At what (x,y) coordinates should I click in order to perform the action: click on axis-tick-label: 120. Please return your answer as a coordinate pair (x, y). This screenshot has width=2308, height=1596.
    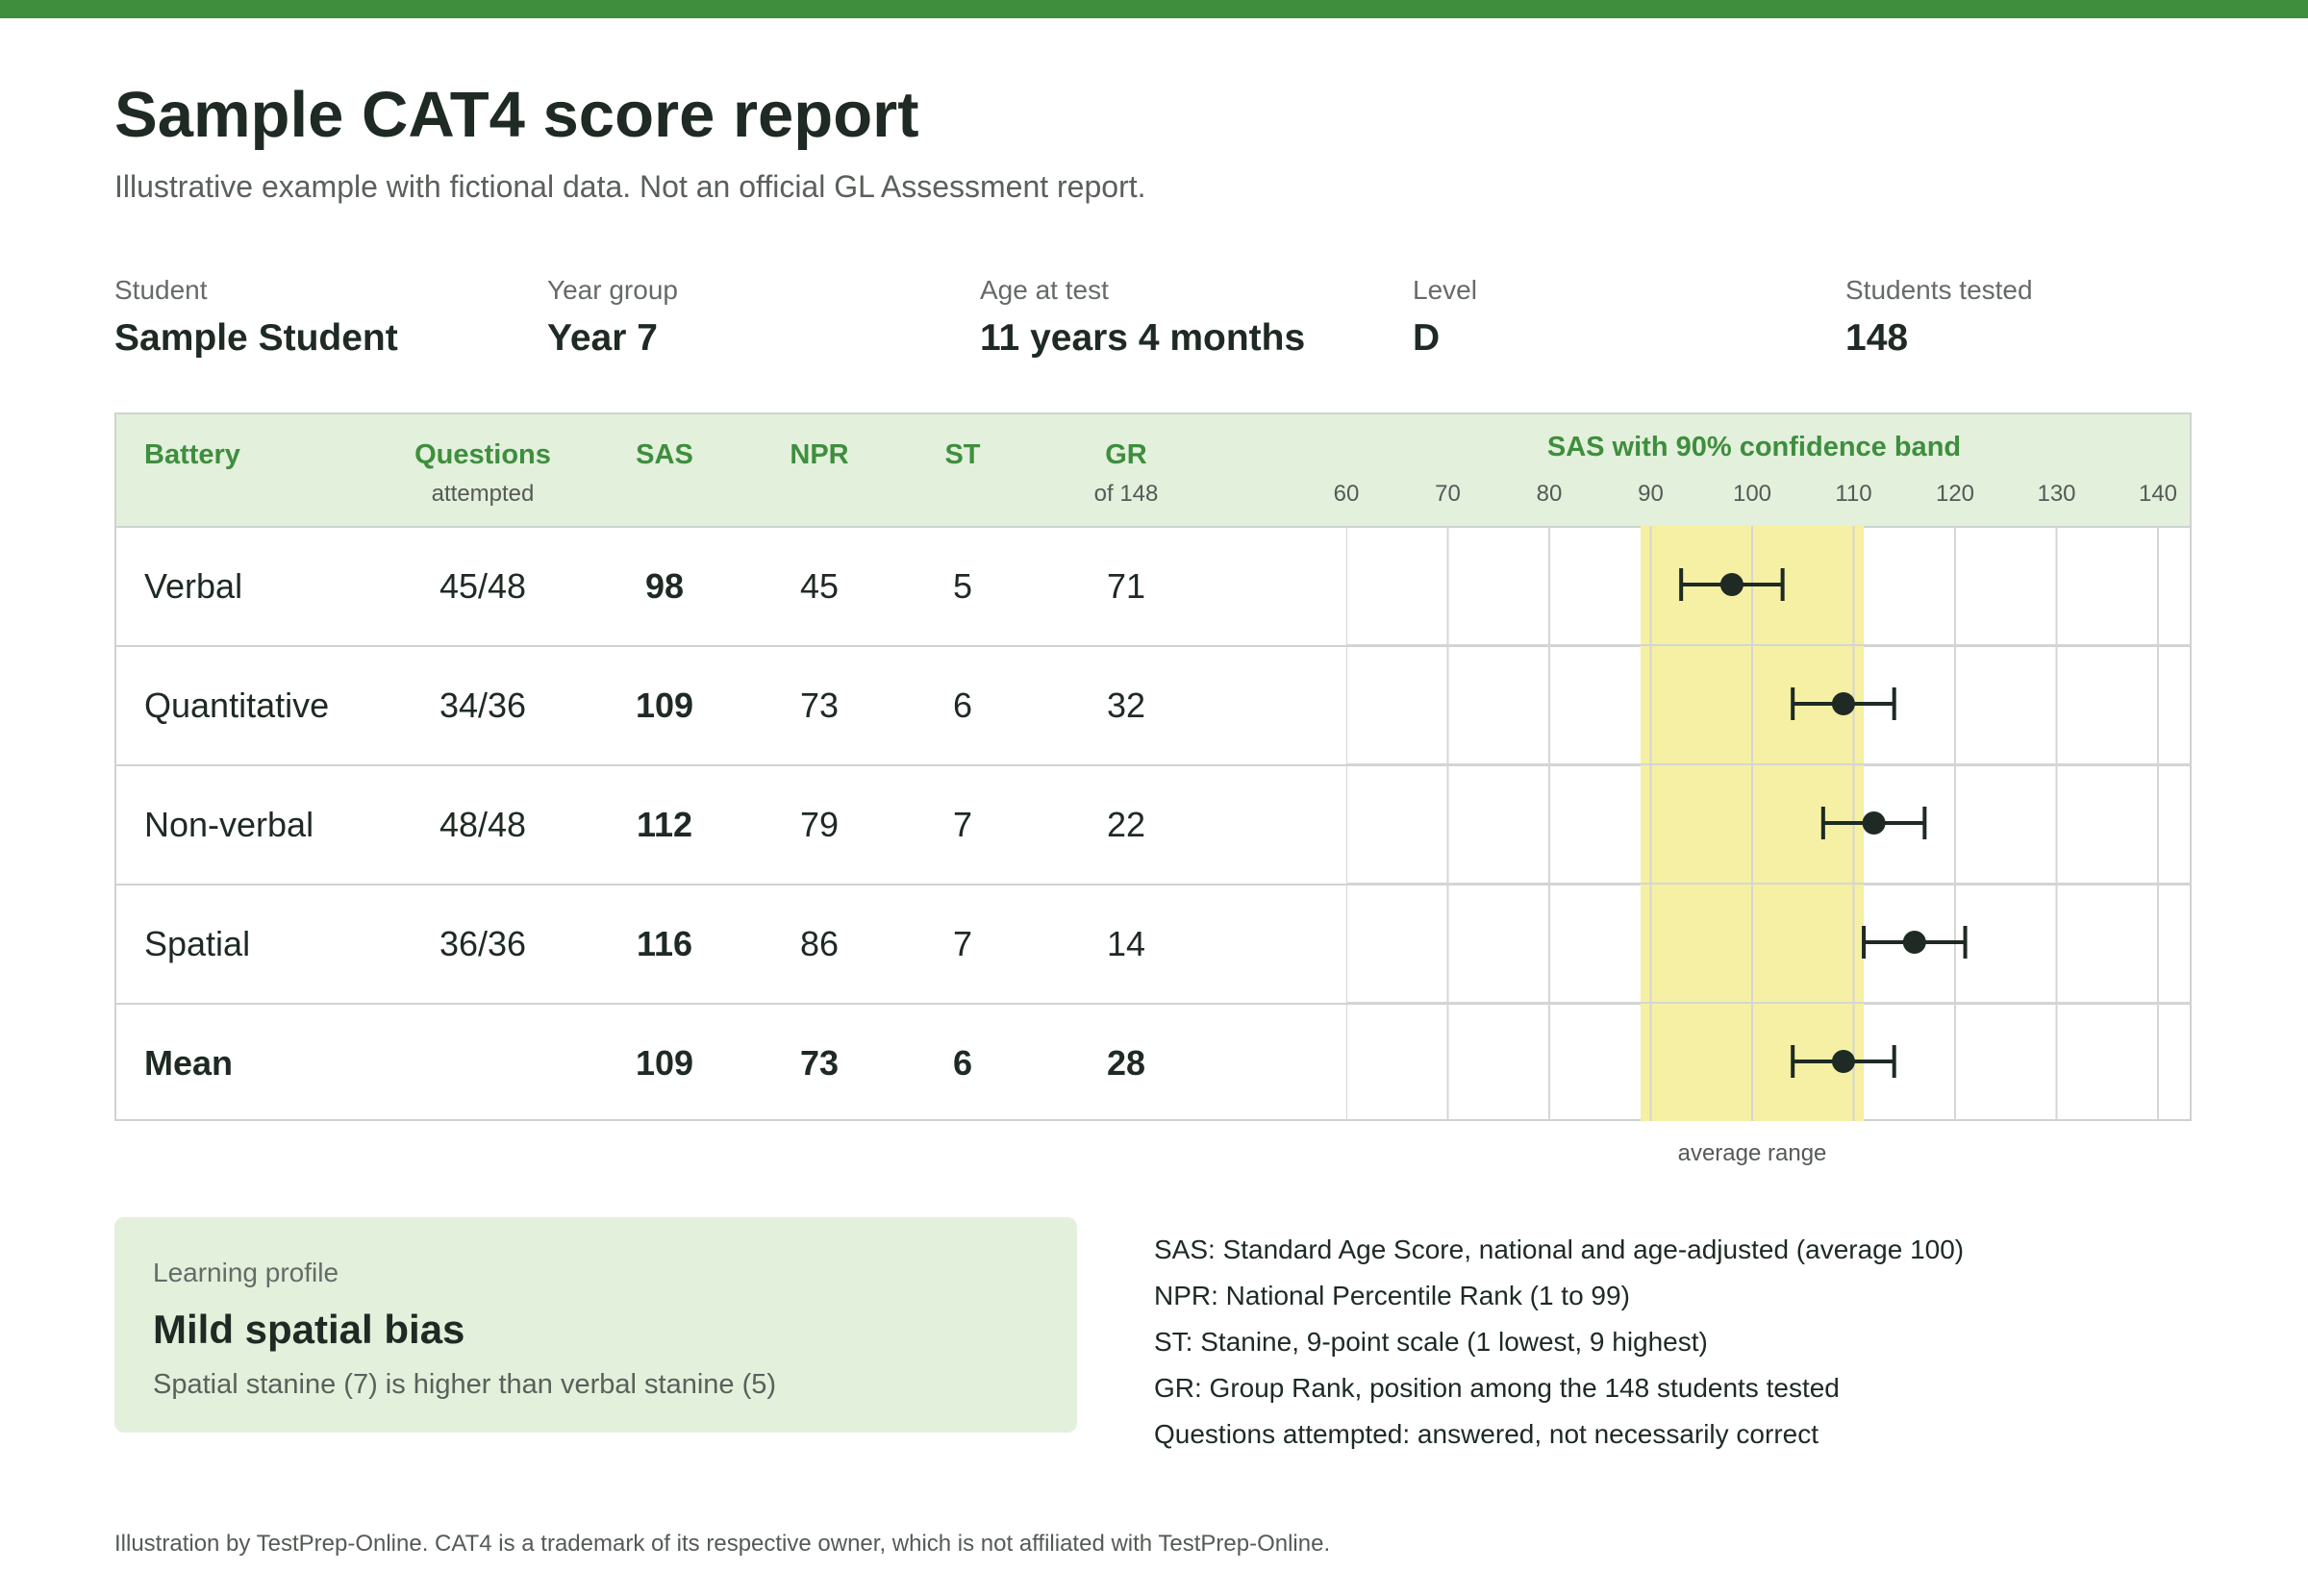
    Looking at the image, I should click on (1955, 494).